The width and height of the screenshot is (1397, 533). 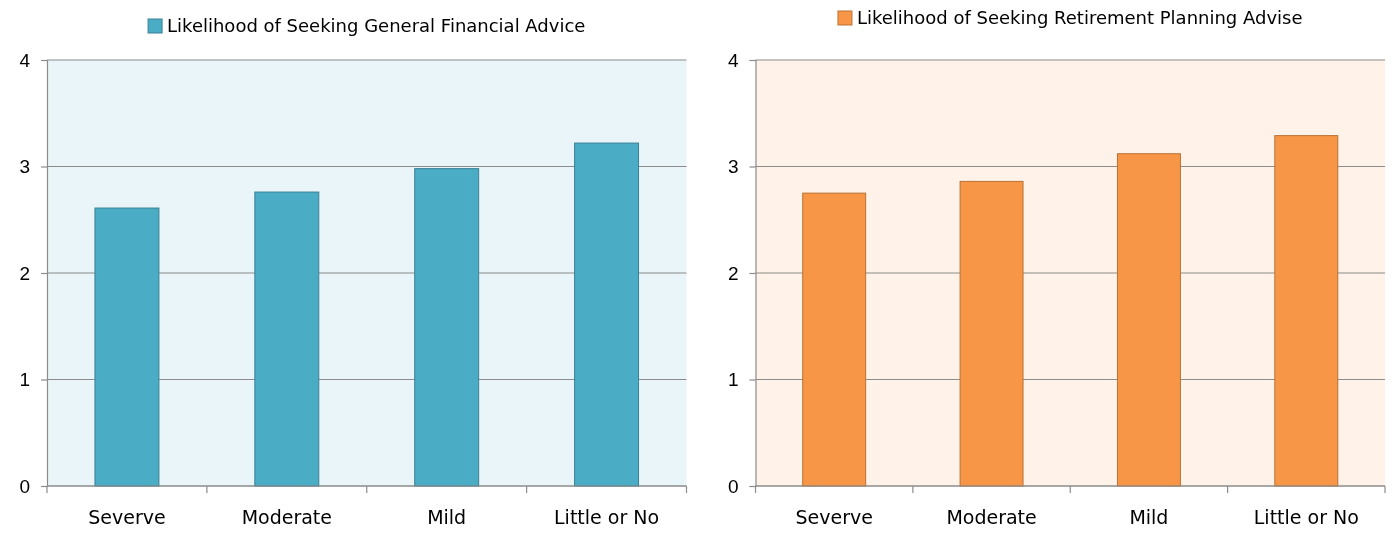 What do you see at coordinates (1079, 17) in the screenshot?
I see `legend-label: Likelihood of Seeking Retirement Planning Advise` at bounding box center [1079, 17].